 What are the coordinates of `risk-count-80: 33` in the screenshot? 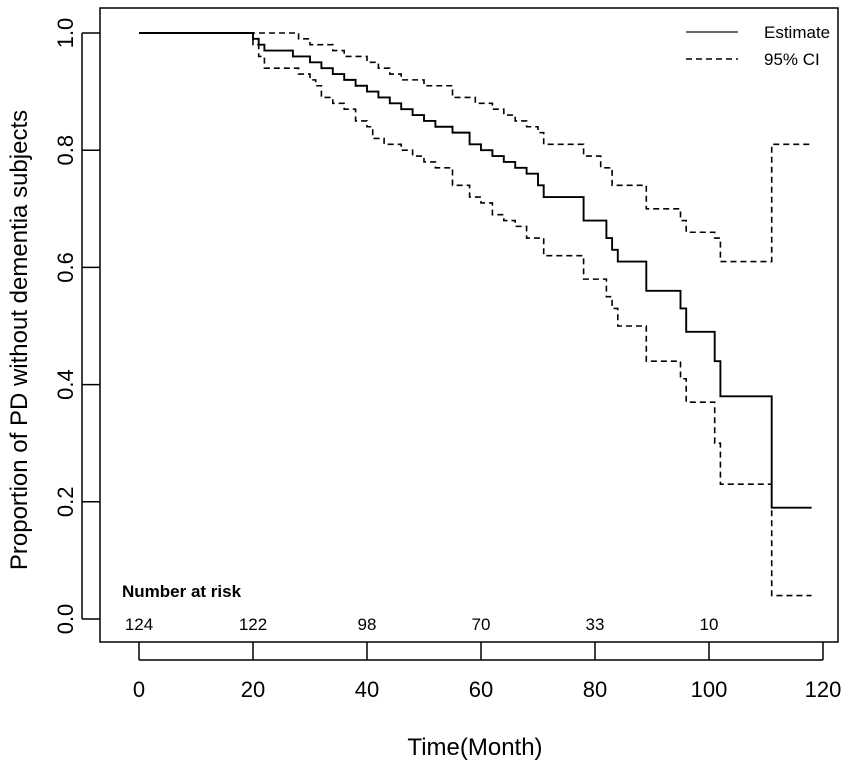 It's located at (595, 624).